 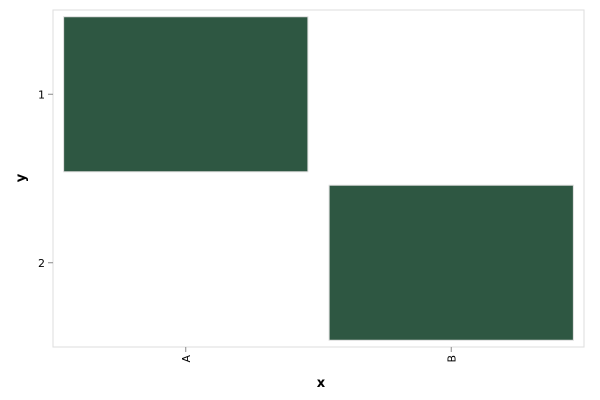 I want to click on y-axis-title: y, so click(x=21, y=177).